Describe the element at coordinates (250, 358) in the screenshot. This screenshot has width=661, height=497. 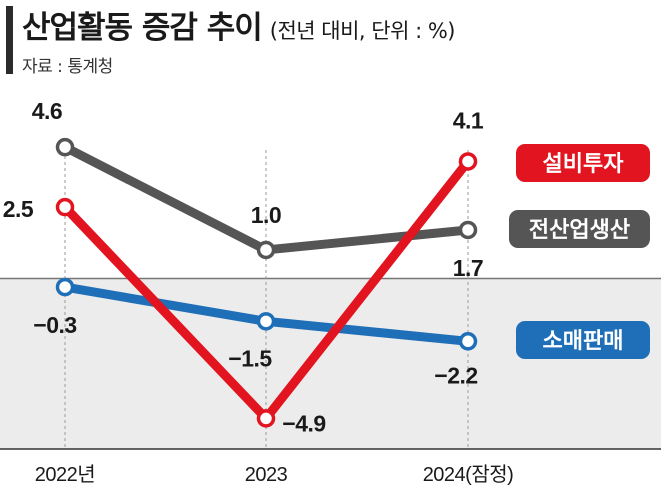
I see `data-label-2-1: −1.5` at that location.